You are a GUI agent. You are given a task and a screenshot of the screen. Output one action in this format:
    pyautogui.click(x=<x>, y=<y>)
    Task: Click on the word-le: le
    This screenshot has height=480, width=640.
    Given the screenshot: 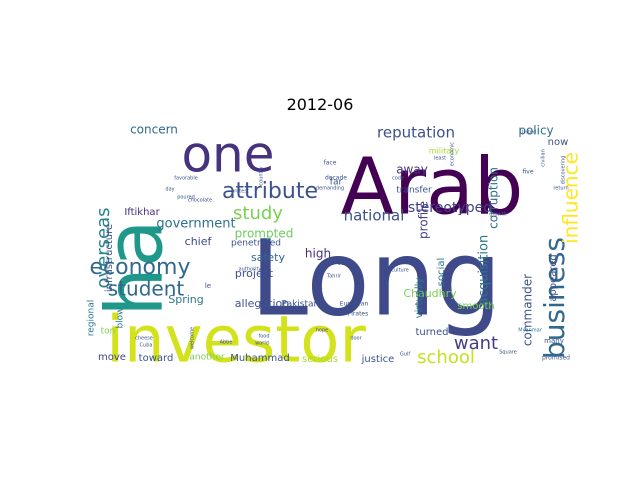 What is the action you would take?
    pyautogui.click(x=208, y=286)
    